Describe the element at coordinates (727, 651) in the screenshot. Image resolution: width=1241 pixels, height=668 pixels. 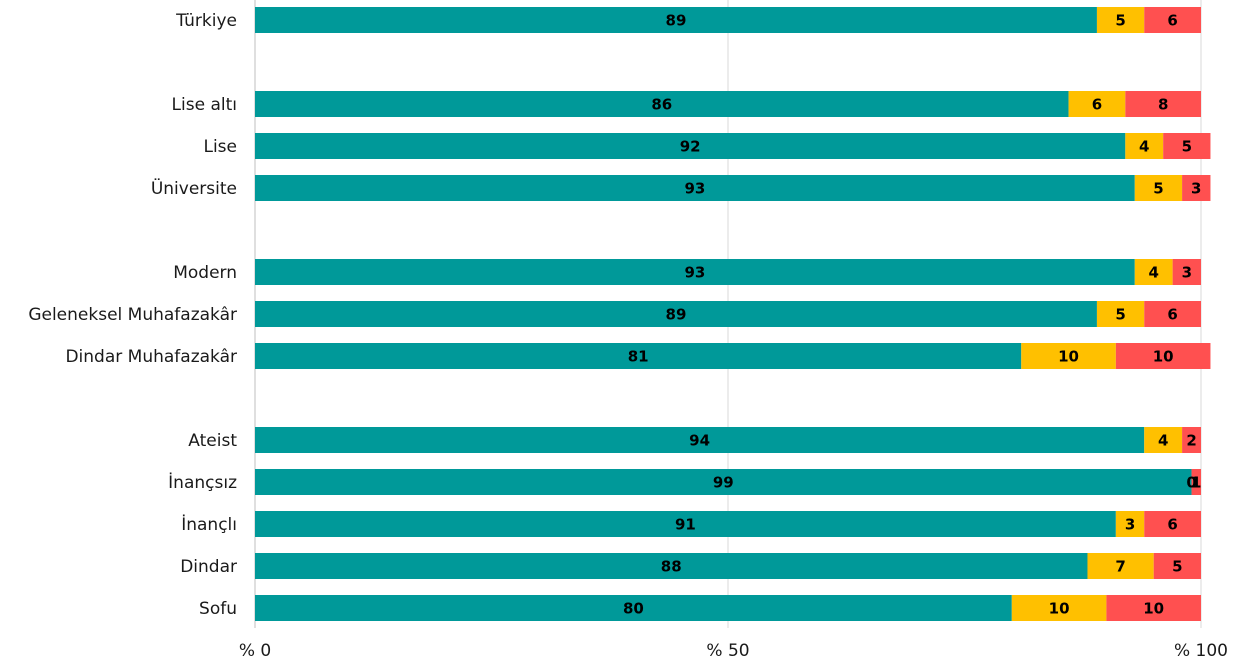
I see `x-tick-label: % 50` at that location.